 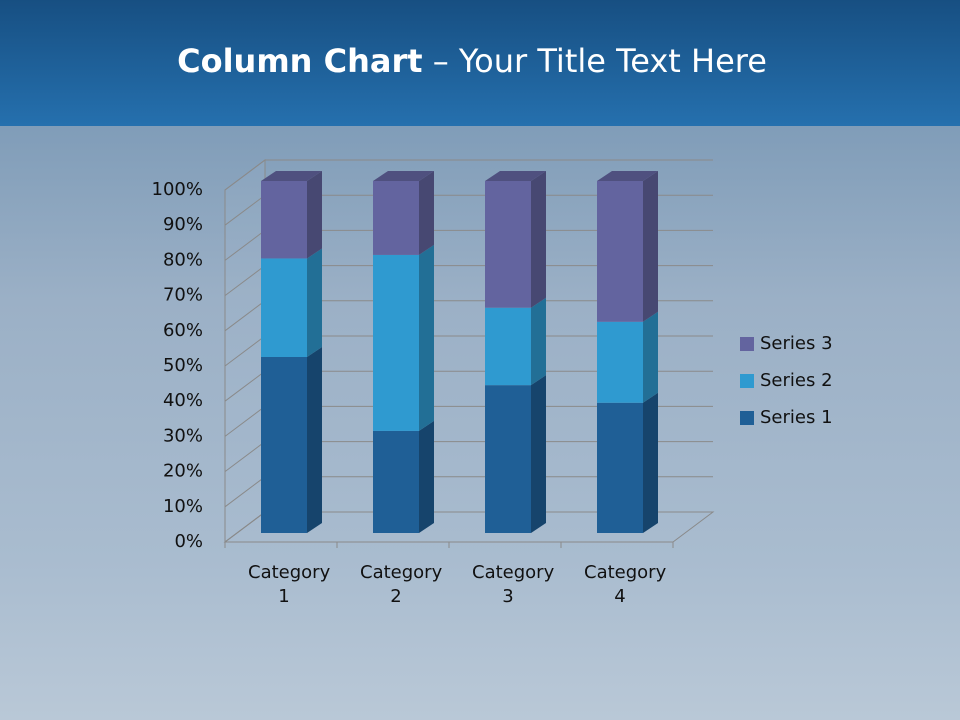 What do you see at coordinates (183, 259) in the screenshot?
I see `y-tick-label: 80%` at bounding box center [183, 259].